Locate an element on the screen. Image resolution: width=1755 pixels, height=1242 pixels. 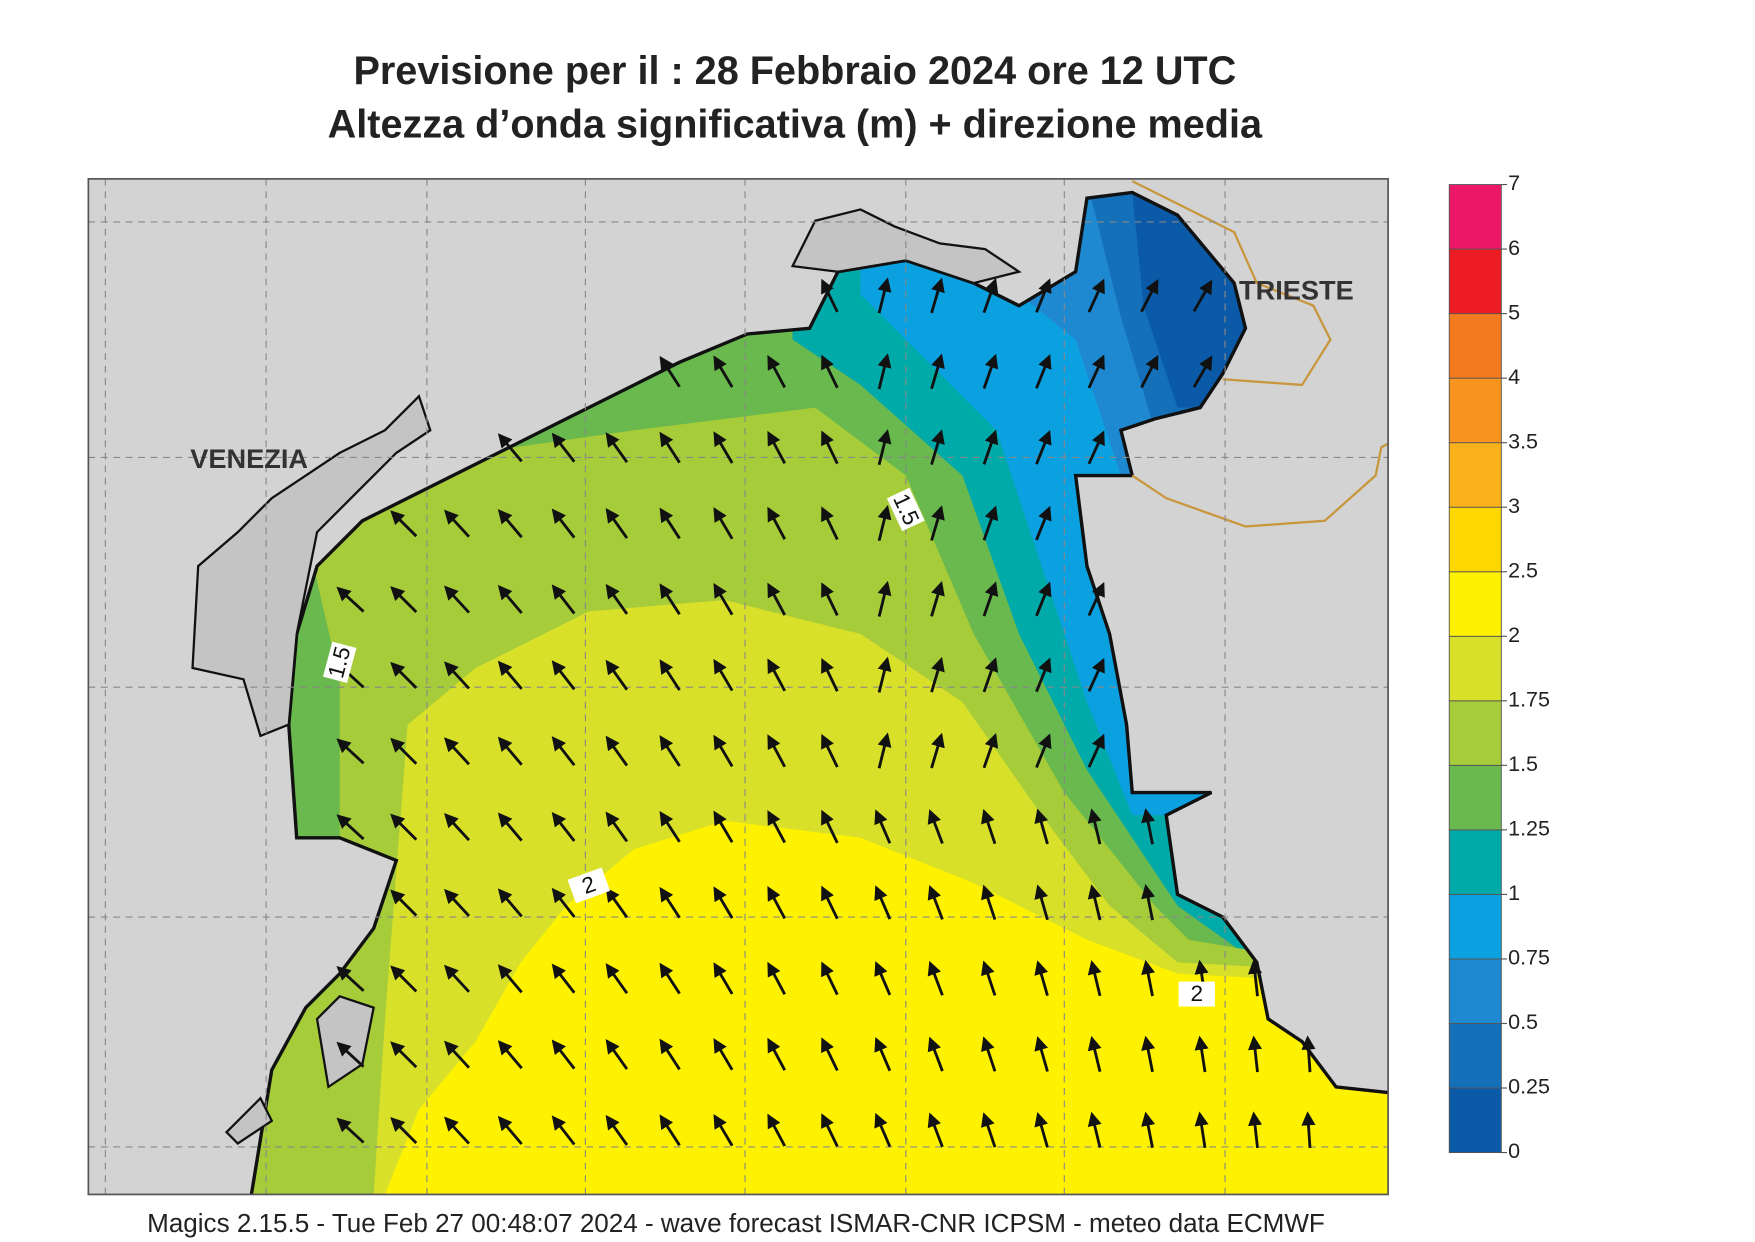
colorbar-label: 1 is located at coordinates (1514, 893).